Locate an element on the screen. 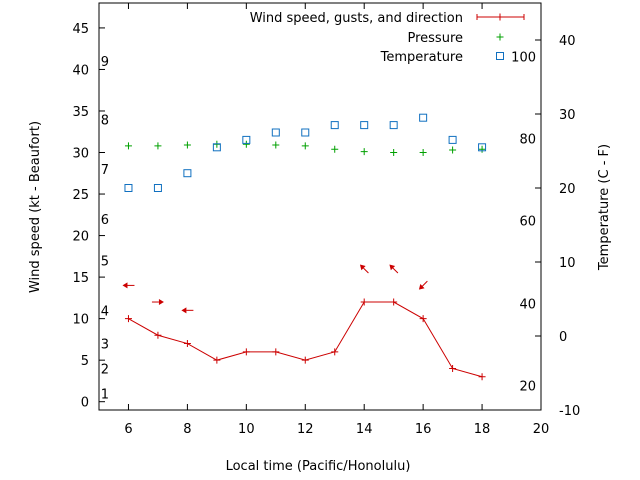 The width and height of the screenshot is (640, 480). x-tick-label: 18 is located at coordinates (482, 429).